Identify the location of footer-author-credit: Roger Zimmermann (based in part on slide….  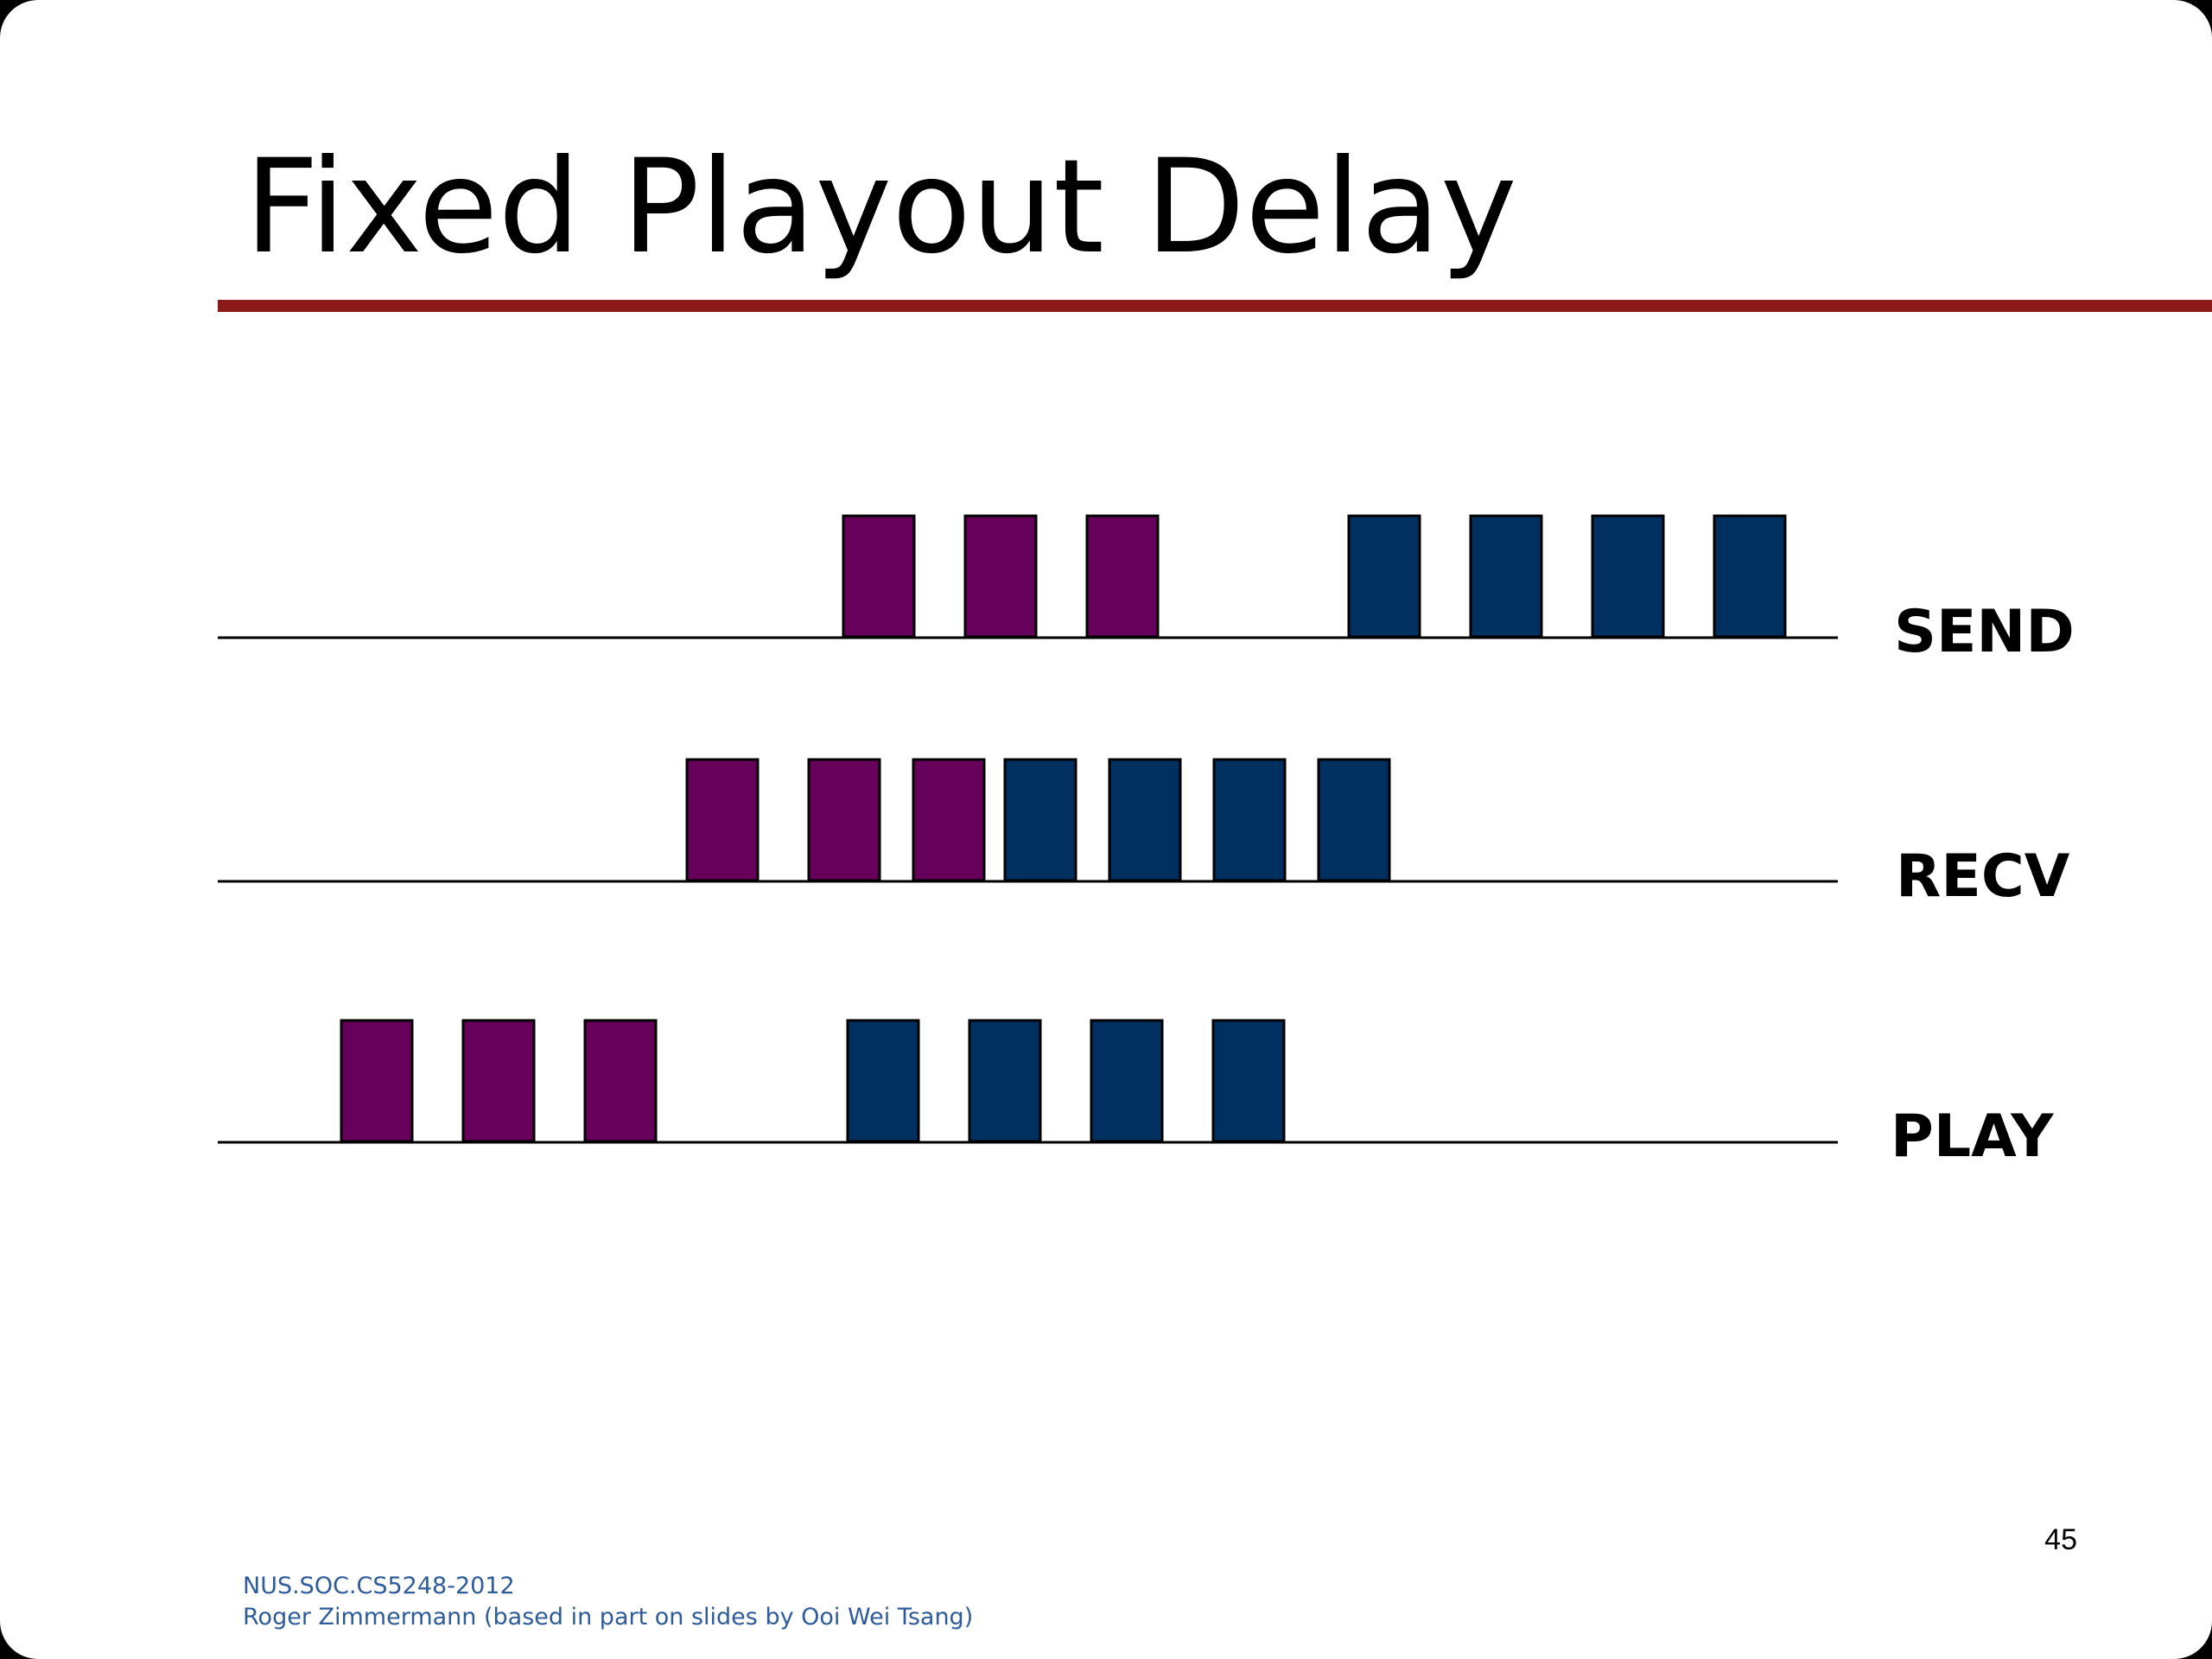
(608, 1617).